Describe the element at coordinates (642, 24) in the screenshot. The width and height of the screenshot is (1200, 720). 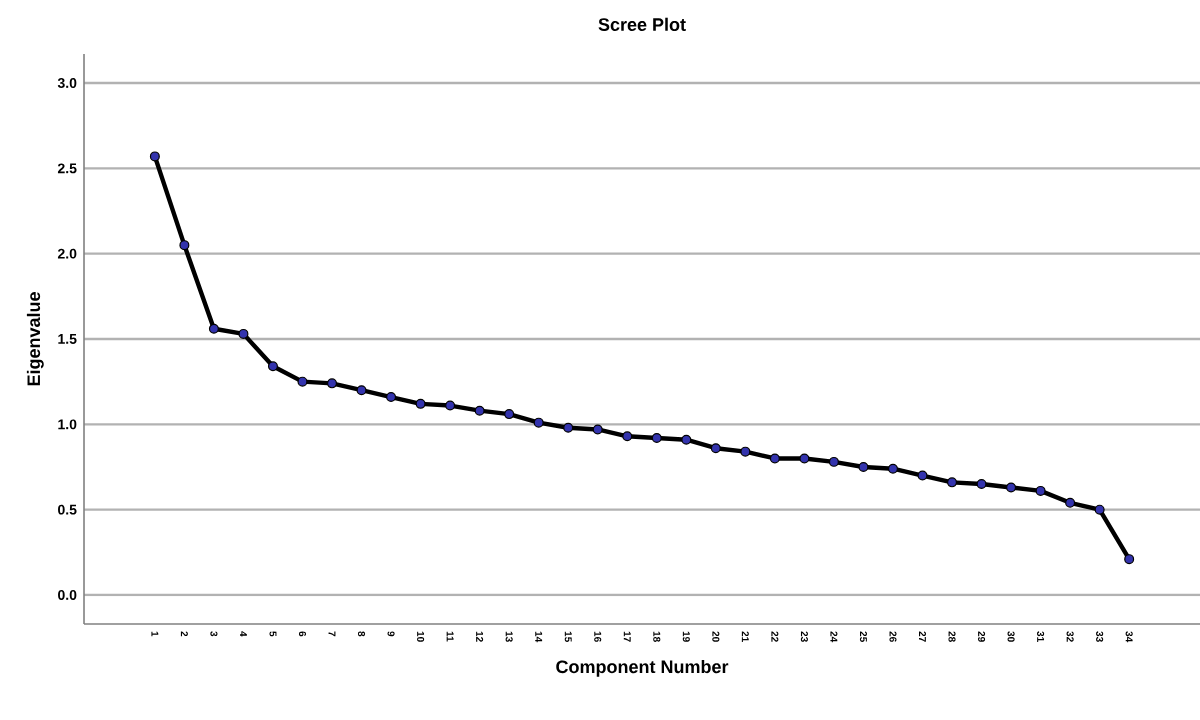
I see `chart-title: Scree Plot` at that location.